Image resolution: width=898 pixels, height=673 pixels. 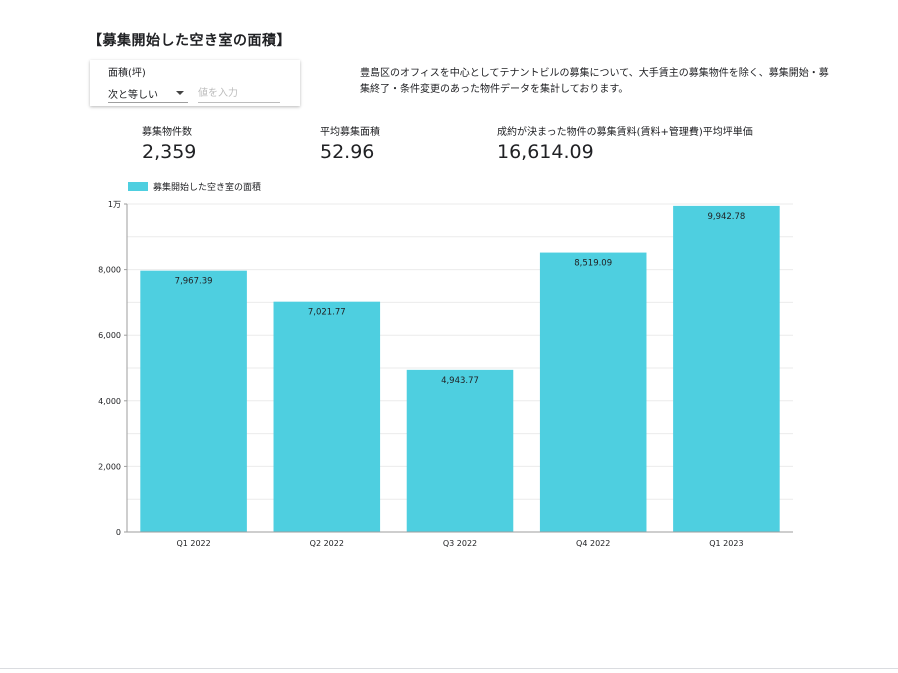 I want to click on filter-operator-value: 次と等しい, so click(x=133, y=95).